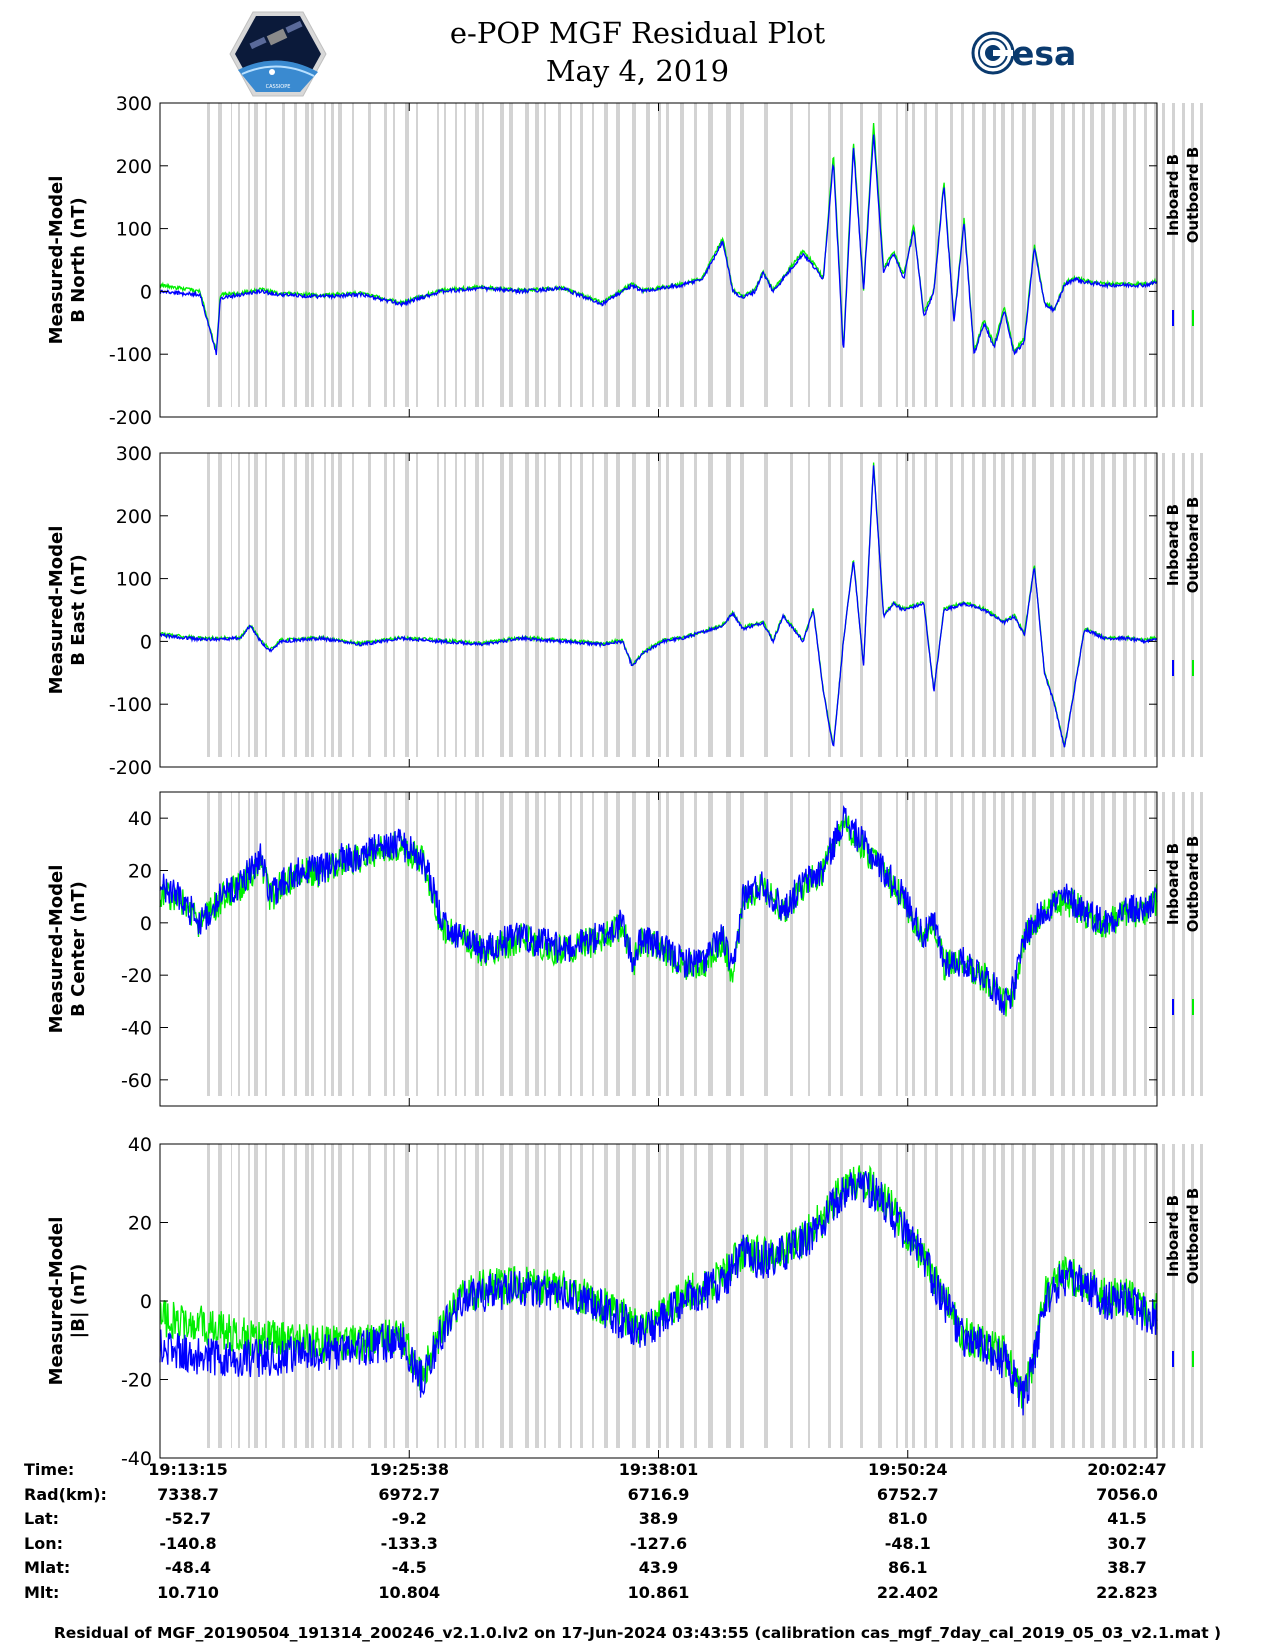 This screenshot has height=1650, width=1275. Describe the element at coordinates (78, 610) in the screenshot. I see `y-axis-label-line2: B East (nT)` at that location.